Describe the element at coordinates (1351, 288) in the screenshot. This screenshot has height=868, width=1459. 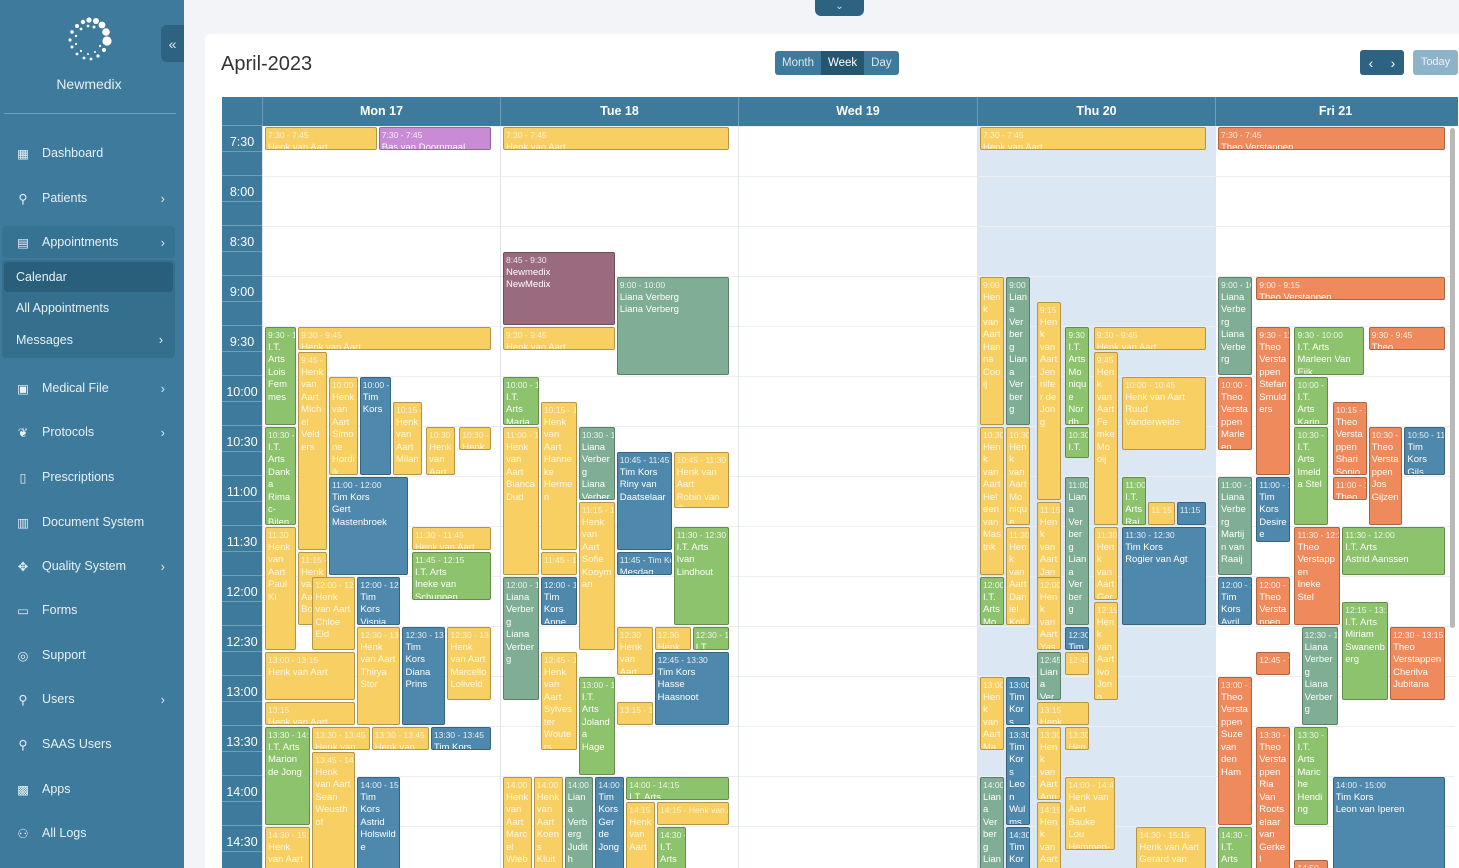
I see `appointment-event: 9:00 - 9:15 Theo Verstappen` at that location.